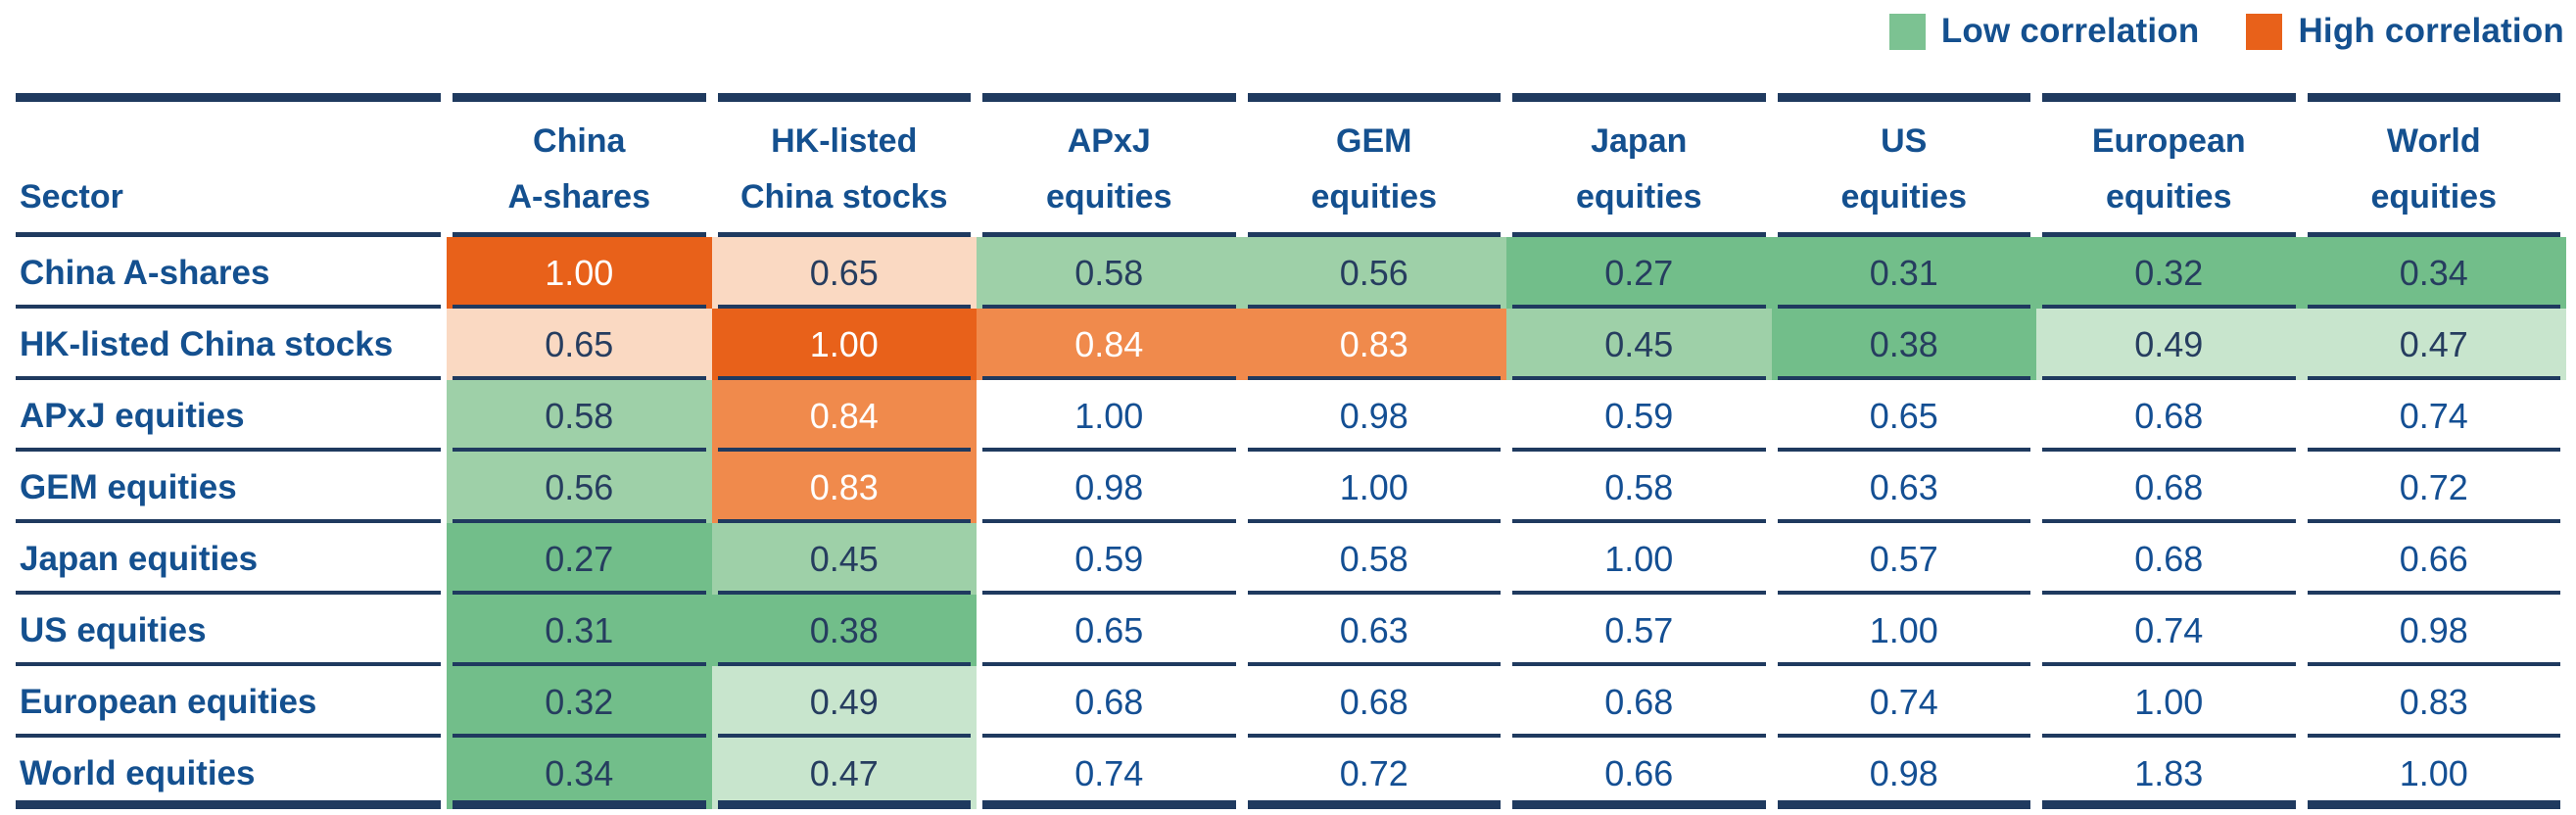 The width and height of the screenshot is (2576, 815). I want to click on row-label: US equities, so click(229, 631).